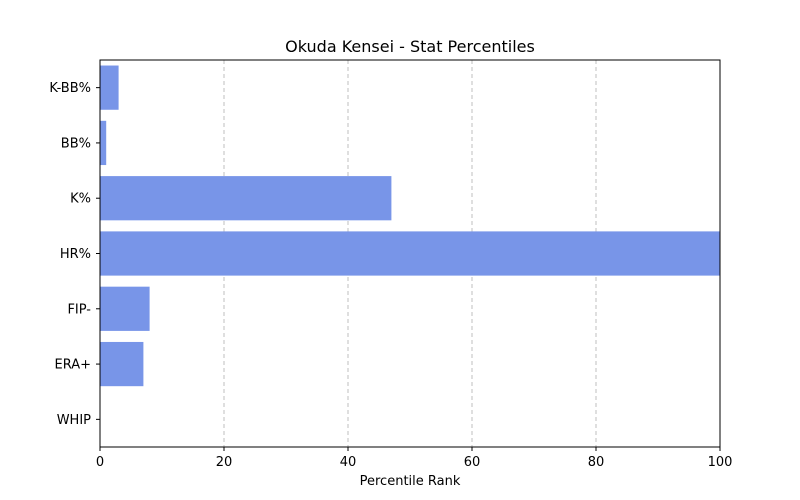  I want to click on y-tick-label: K%, so click(80, 199).